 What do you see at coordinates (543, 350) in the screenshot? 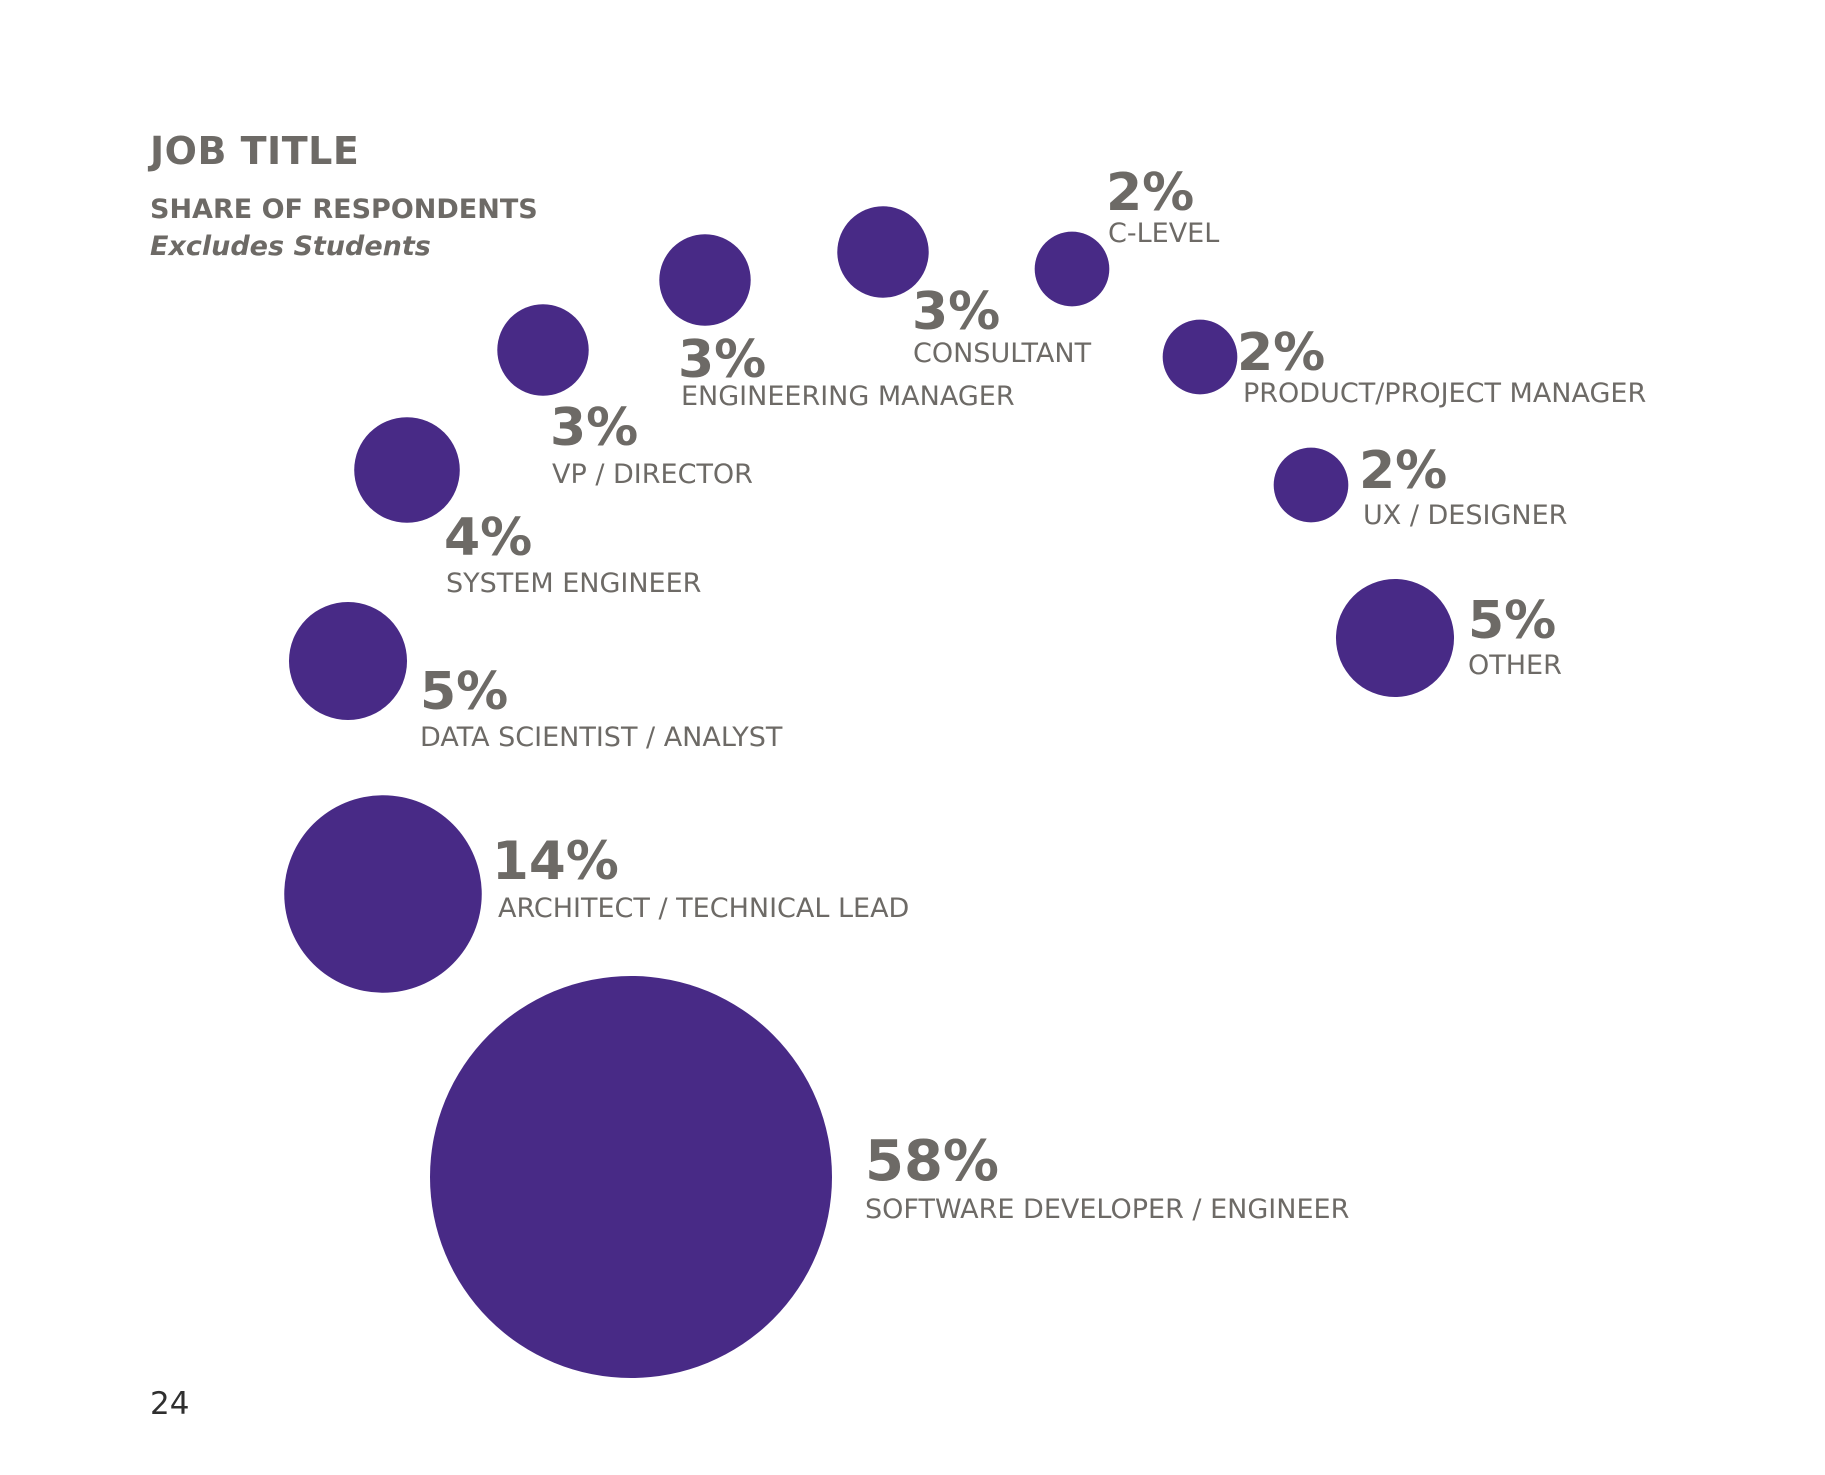
I see `bubble-vp-director` at bounding box center [543, 350].